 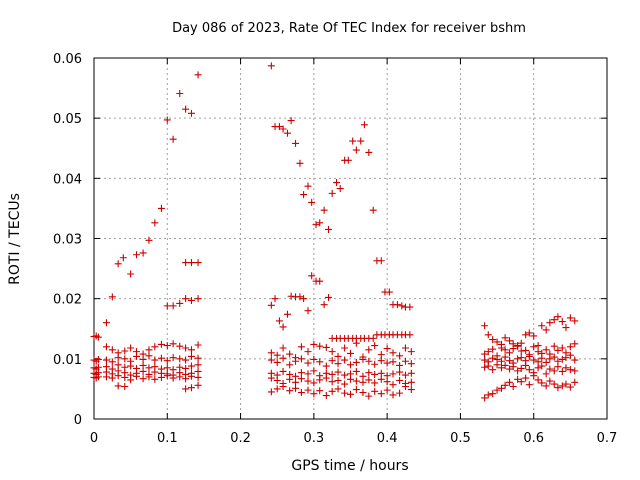 What do you see at coordinates (78, 420) in the screenshot?
I see `y-tick-label: 0` at bounding box center [78, 420].